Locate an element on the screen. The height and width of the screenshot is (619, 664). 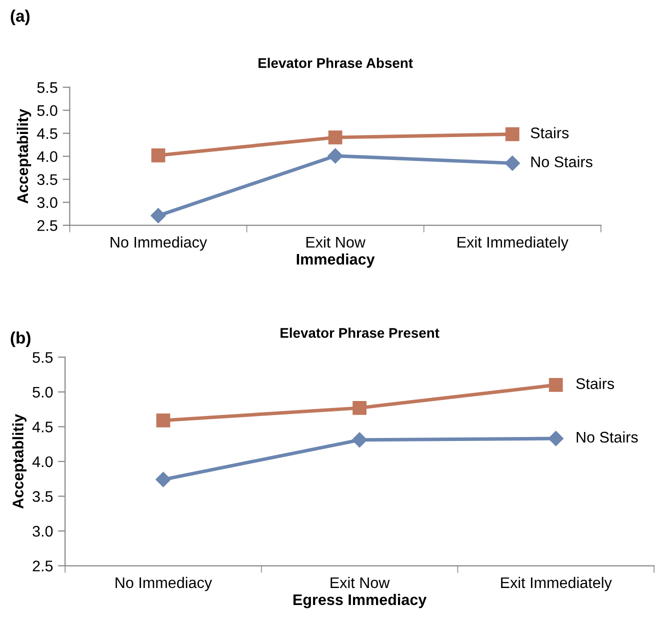
chart-title: Elevator Phrase Absent is located at coordinates (335, 63).